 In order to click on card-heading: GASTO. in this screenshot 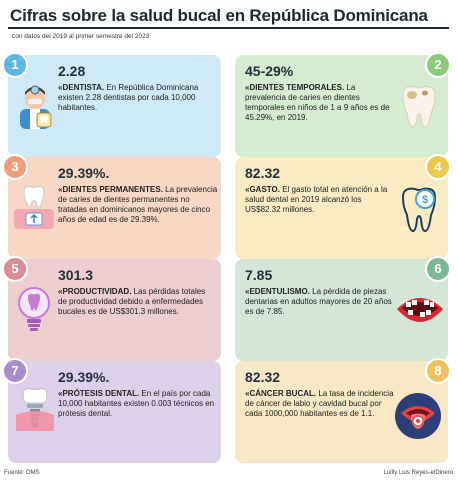, I will do `click(264, 189)`.